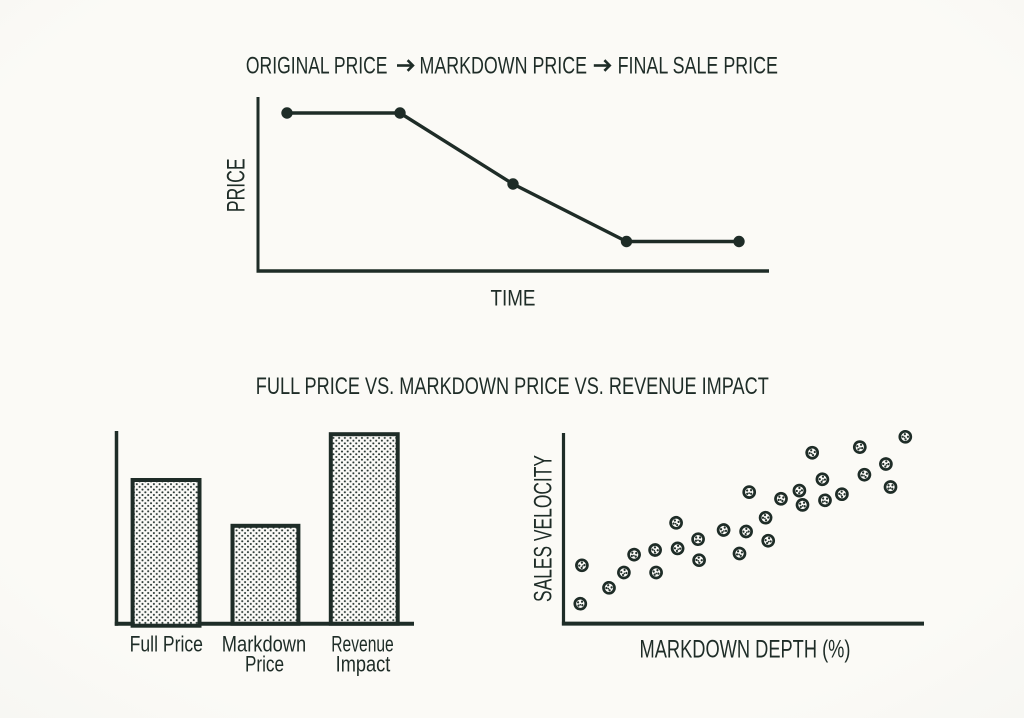 Image resolution: width=1024 pixels, height=718 pixels. Describe the element at coordinates (264, 664) in the screenshot. I see `svg-text: Price` at that location.